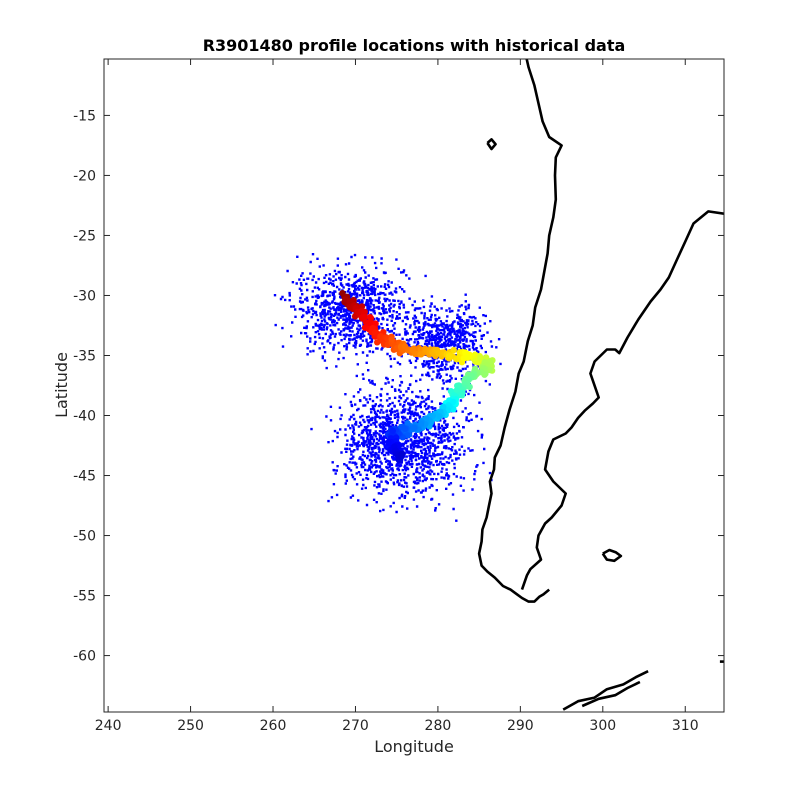 The image size is (800, 800). Describe the element at coordinates (108, 726) in the screenshot. I see `x-tick-label: 240` at that location.